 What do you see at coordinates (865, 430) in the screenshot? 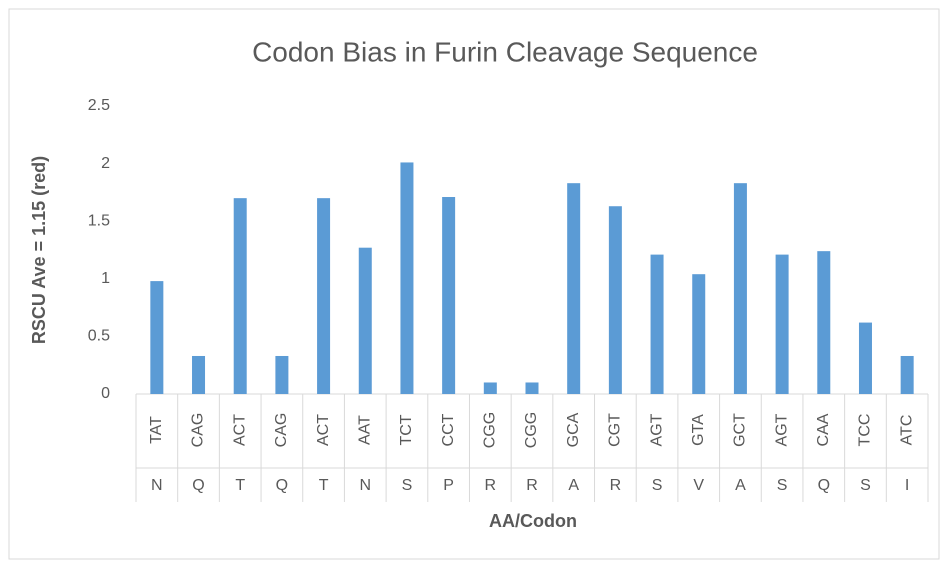
I see `x-tick-label: TCC` at bounding box center [865, 430].